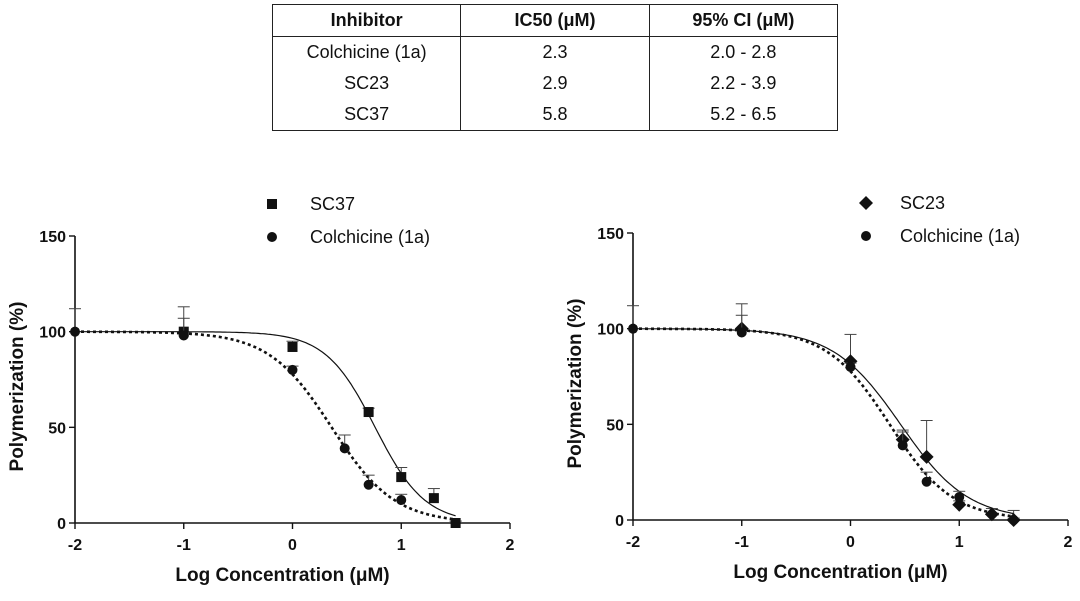  I want to click on column-header-ci: 95% CI (μM), so click(743, 20).